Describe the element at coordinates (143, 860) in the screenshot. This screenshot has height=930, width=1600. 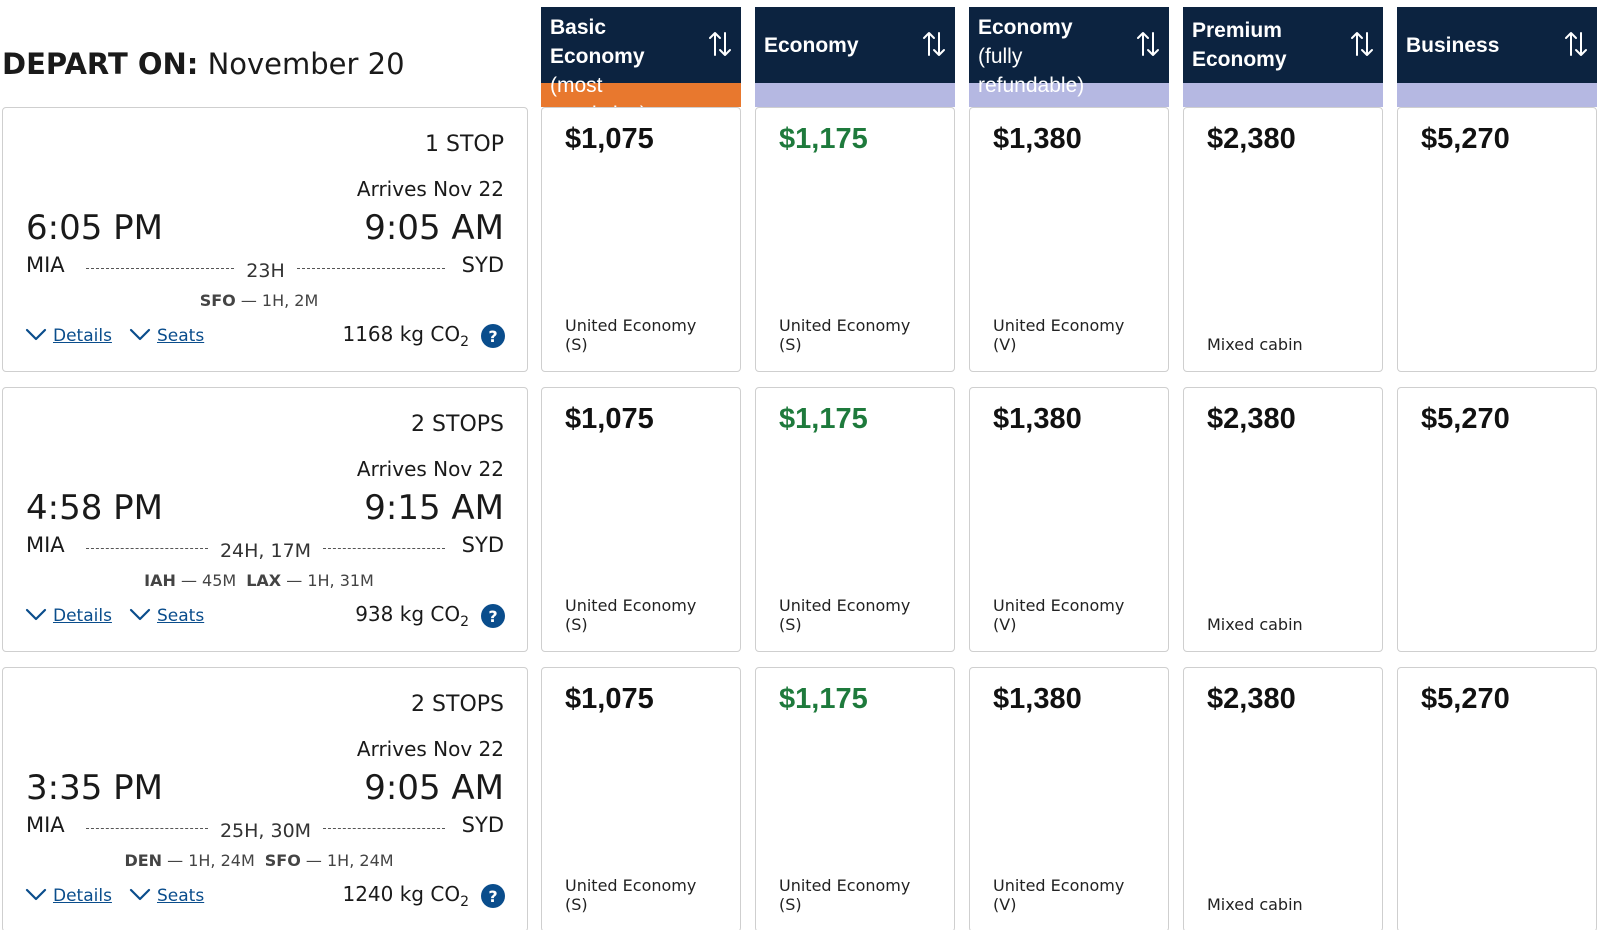
I see `layover-airport: DEN` at that location.